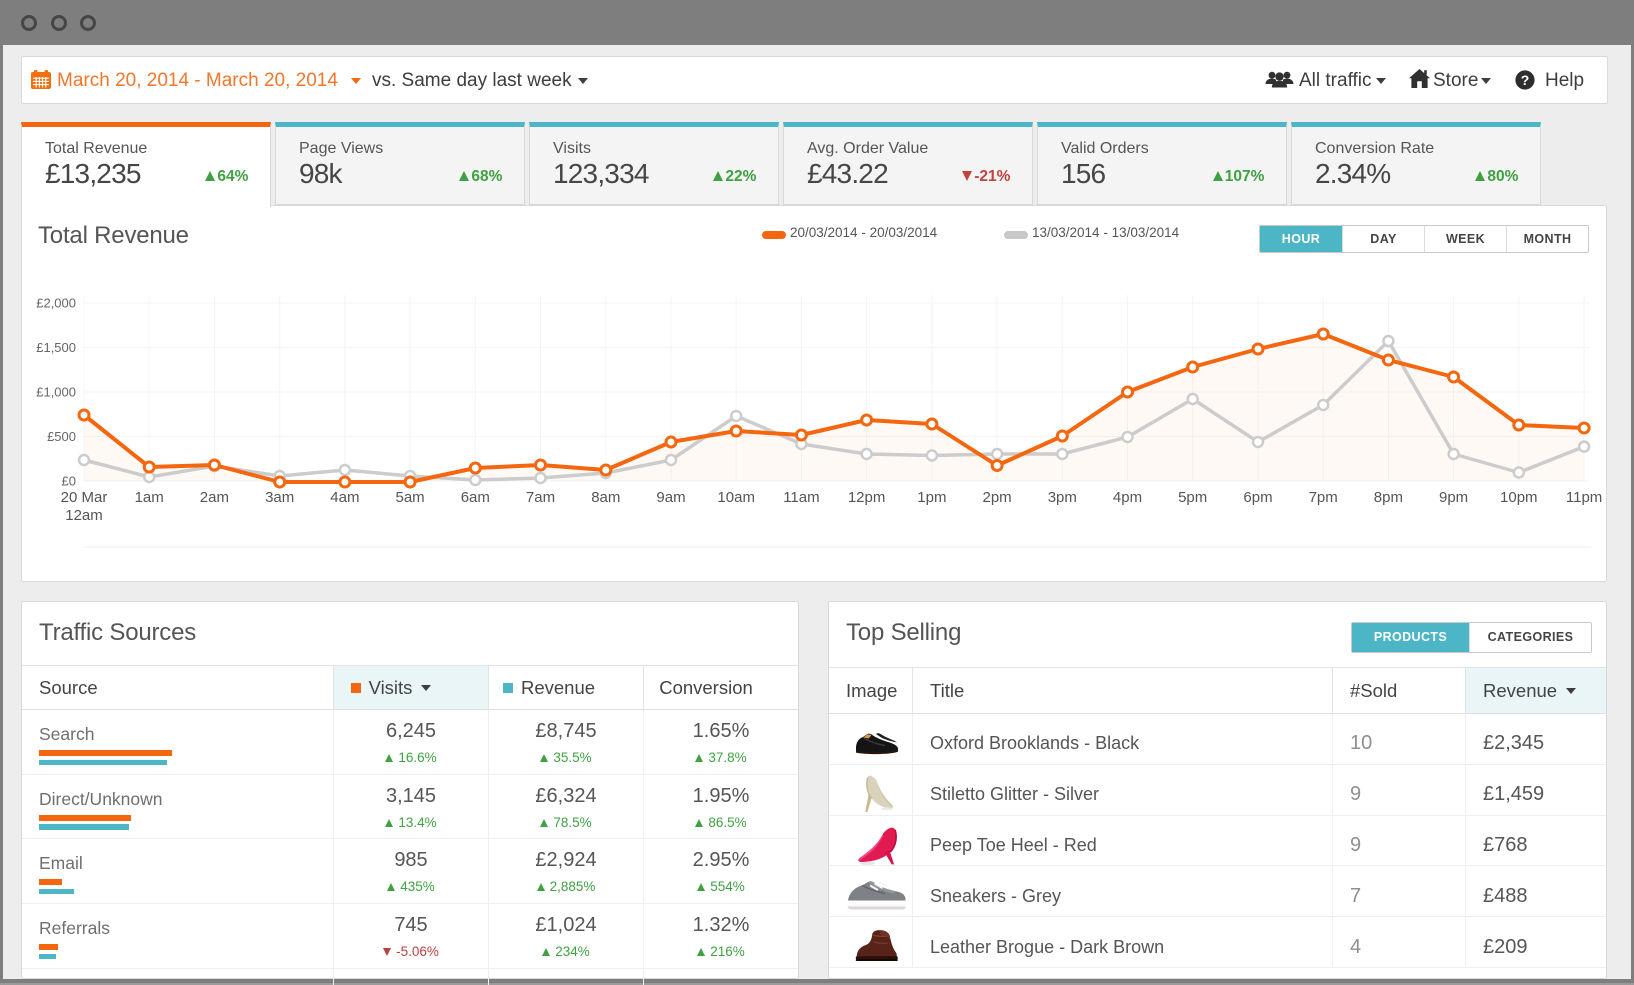 The image size is (1634, 985). I want to click on svg-text: 2pm, so click(997, 497).